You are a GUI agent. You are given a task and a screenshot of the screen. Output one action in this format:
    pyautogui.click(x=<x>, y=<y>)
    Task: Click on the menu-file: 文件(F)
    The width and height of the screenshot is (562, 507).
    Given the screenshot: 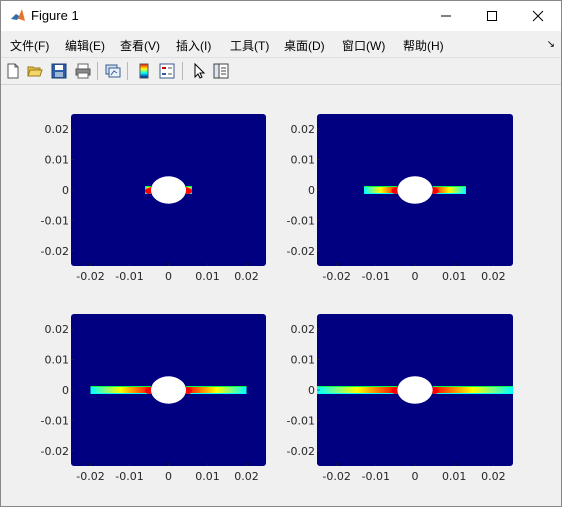 What is the action you would take?
    pyautogui.click(x=30, y=46)
    